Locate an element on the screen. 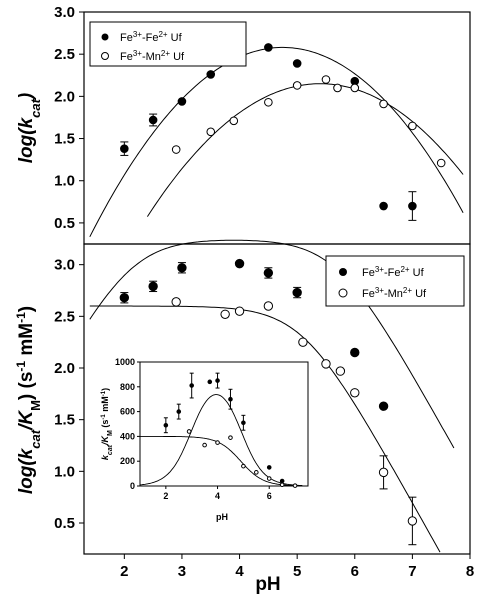  top-legend-label-fe-fe: Fe3+-Fe2+ Uf is located at coordinates (151, 37).